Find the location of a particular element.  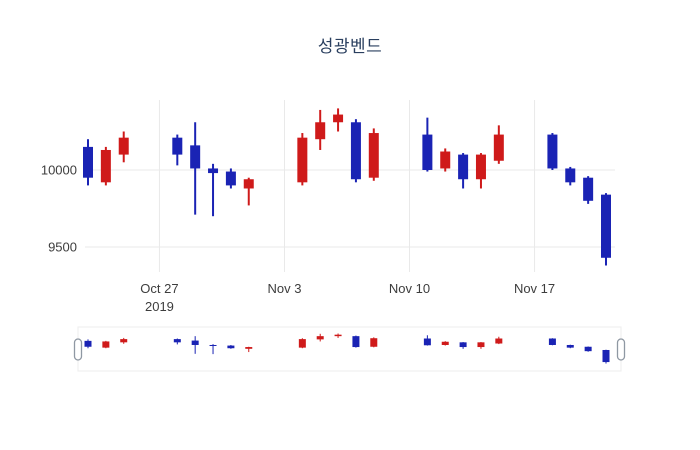

x-tick-label: Nov 10 is located at coordinates (409, 288).